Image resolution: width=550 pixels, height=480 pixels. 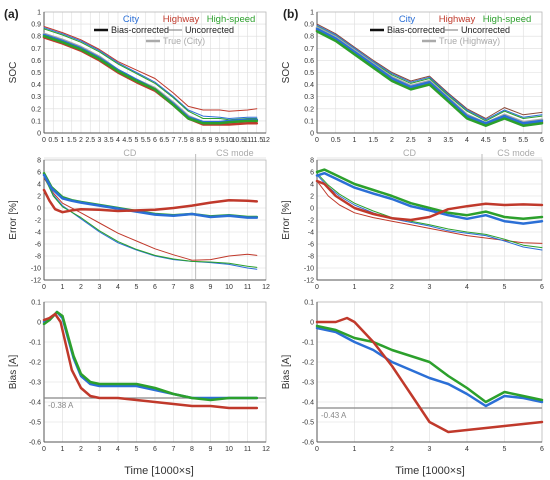 What do you see at coordinates (286, 372) in the screenshot?
I see `ylabel: Bias [A]` at bounding box center [286, 372].